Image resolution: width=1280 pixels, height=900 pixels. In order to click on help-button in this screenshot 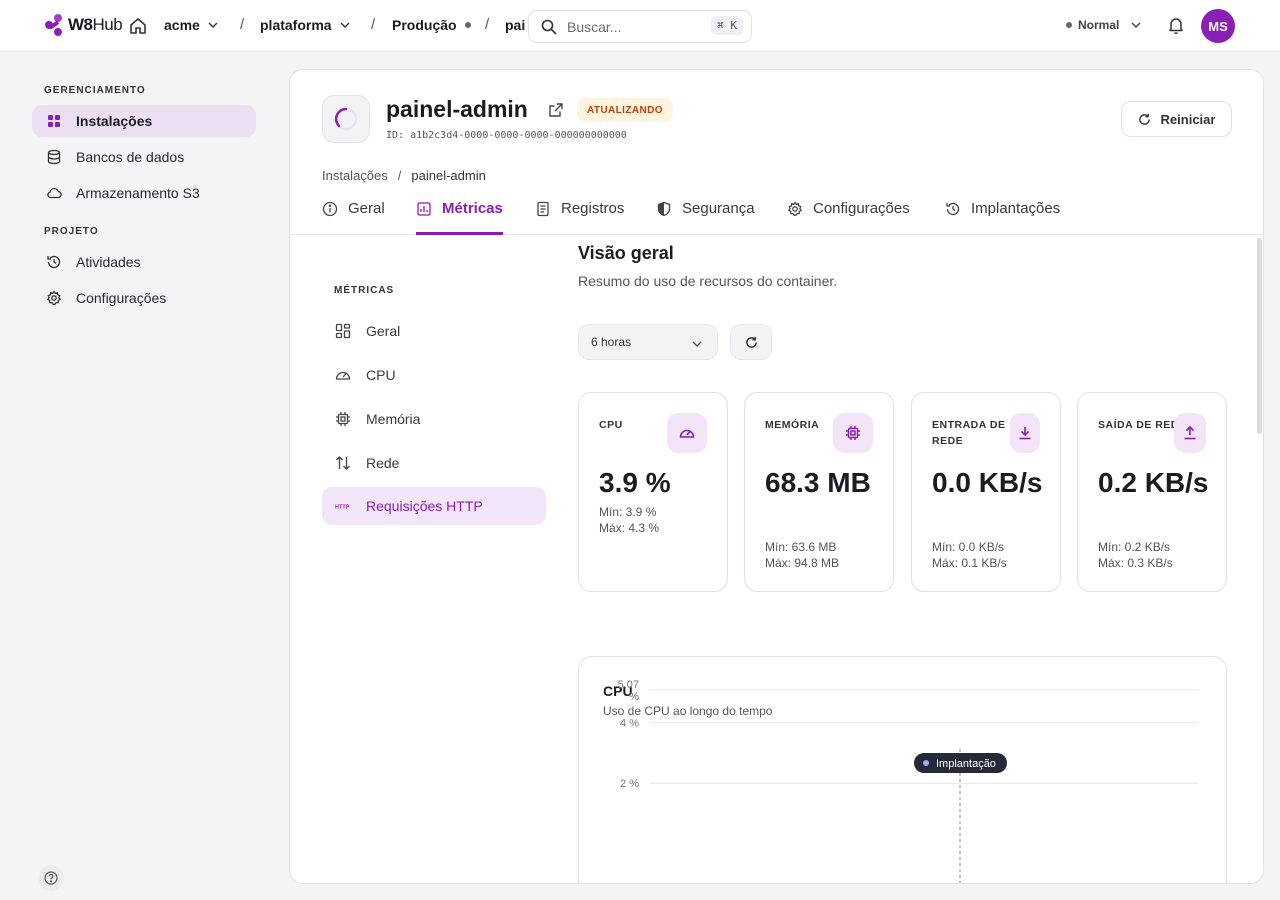, I will do `click(51, 878)`.